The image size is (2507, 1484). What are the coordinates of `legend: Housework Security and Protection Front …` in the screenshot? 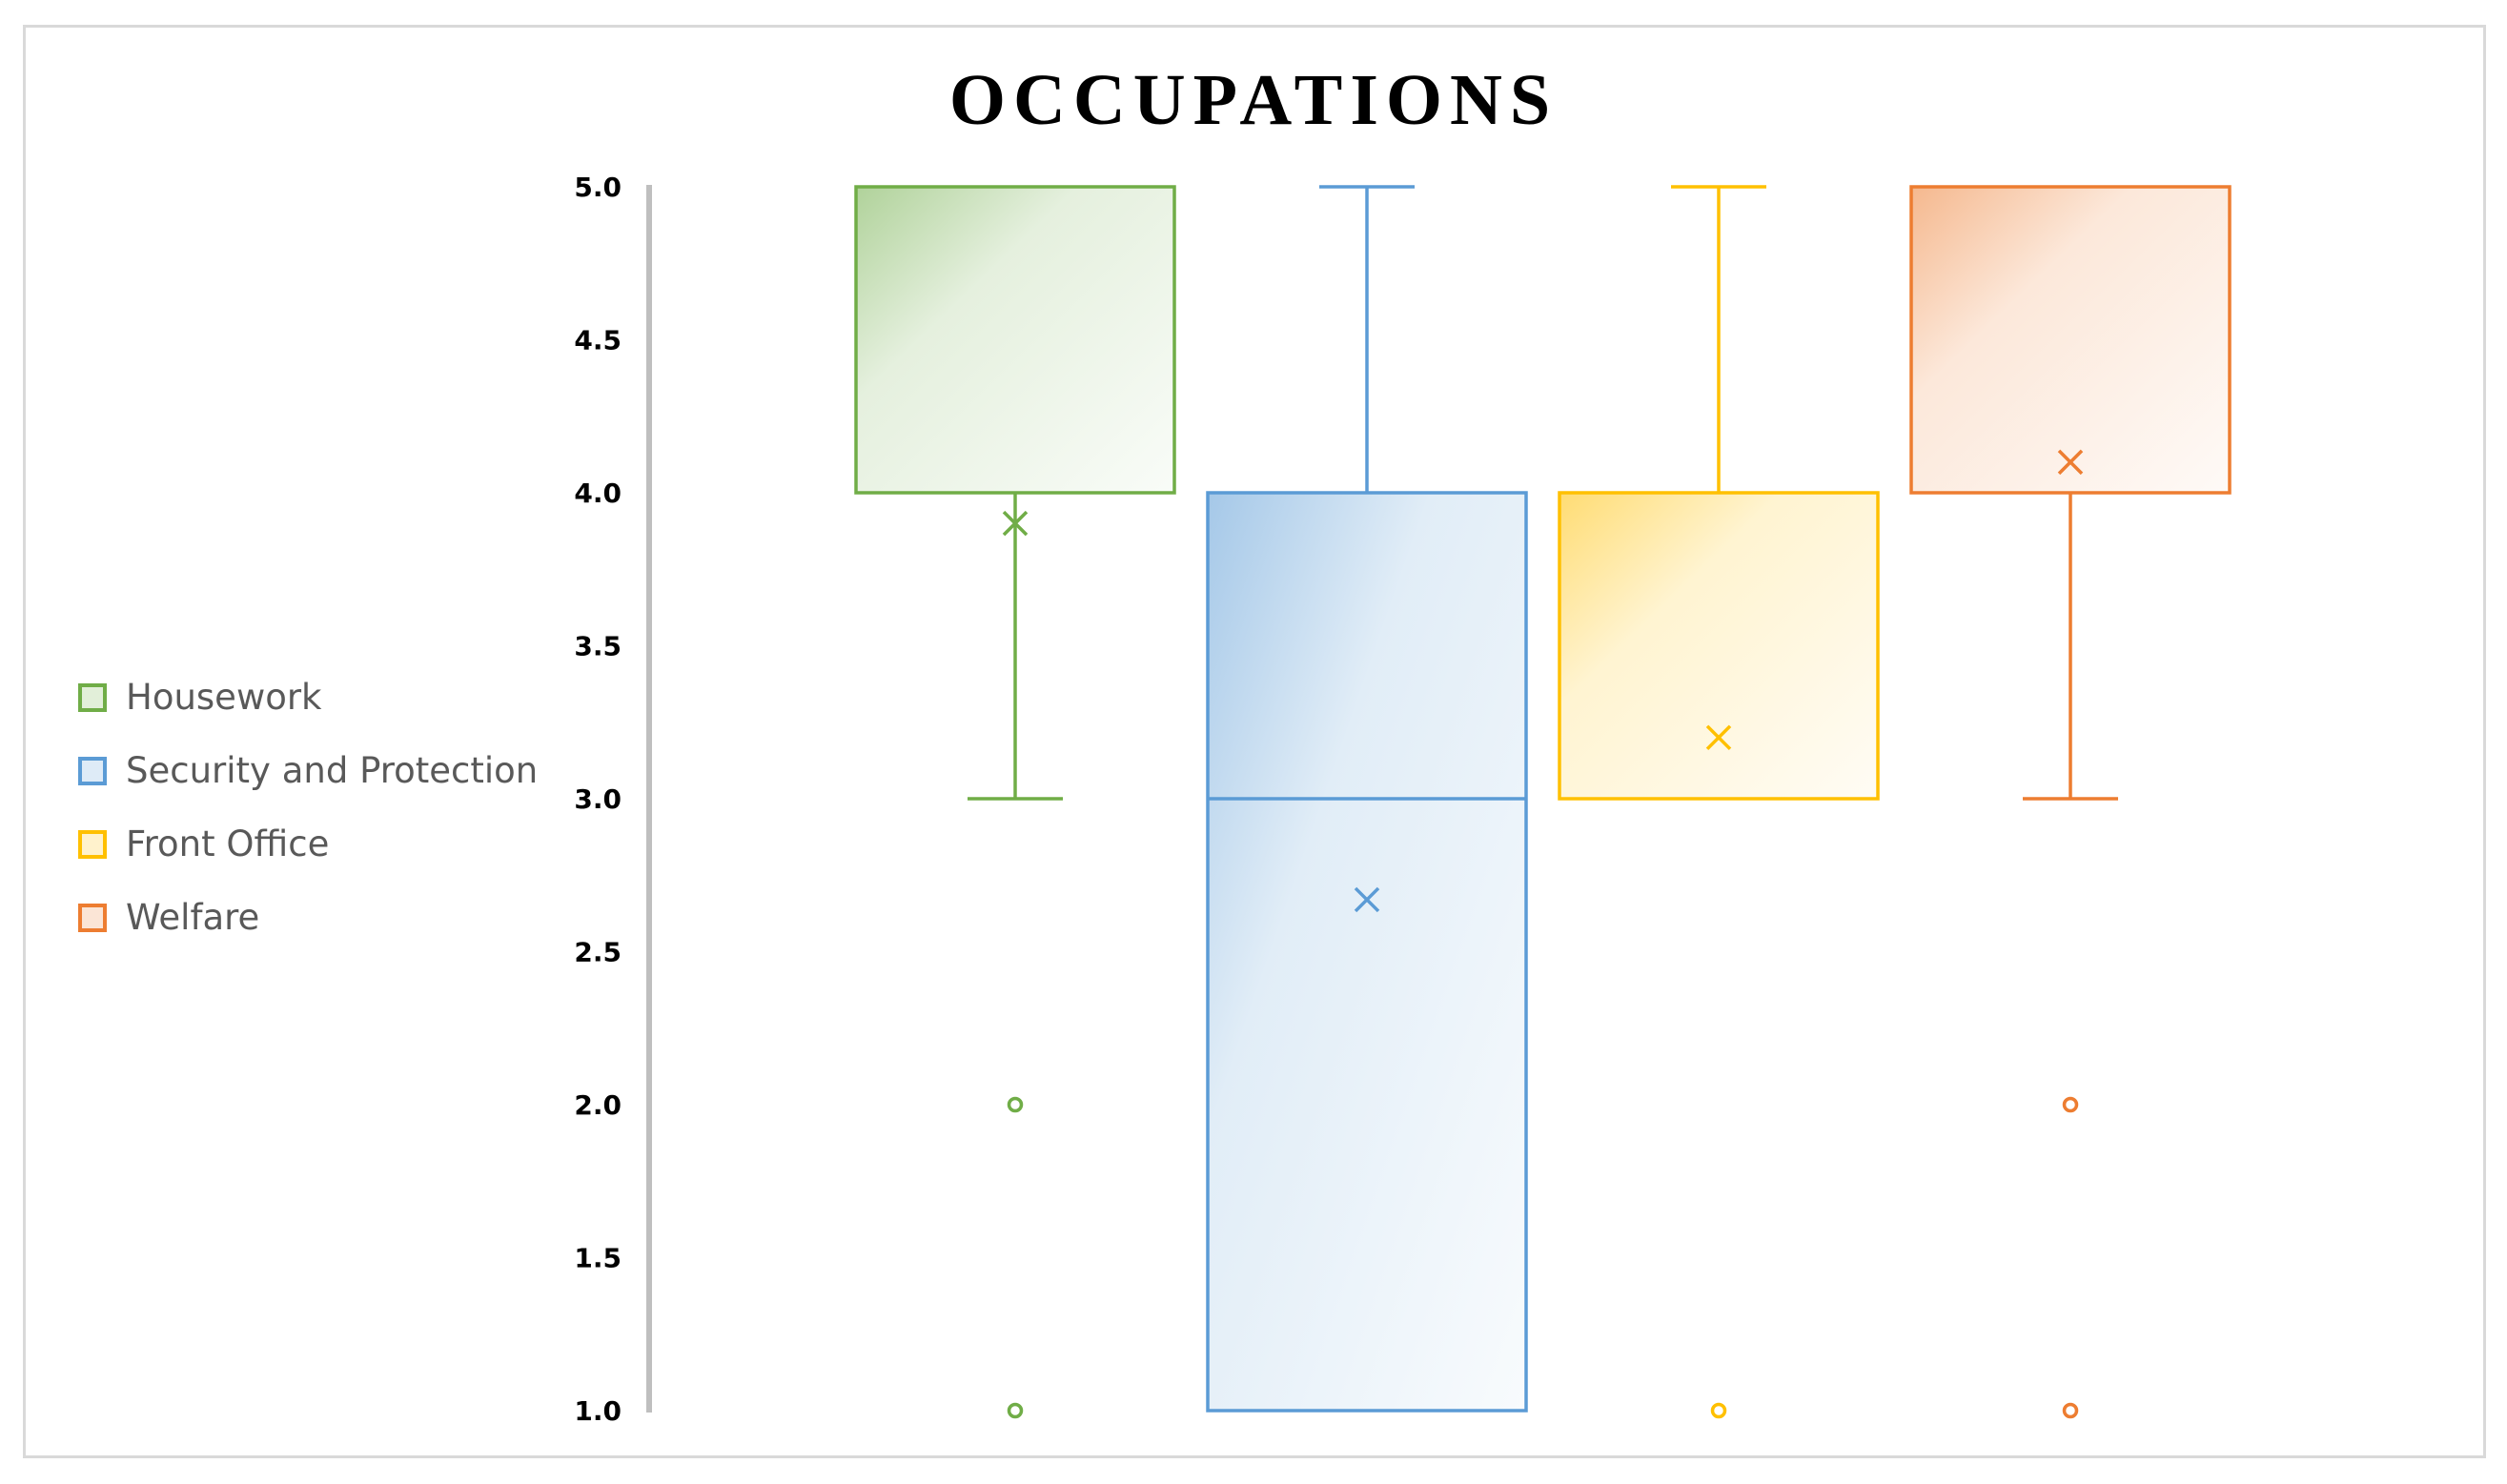 It's located at (308, 807).